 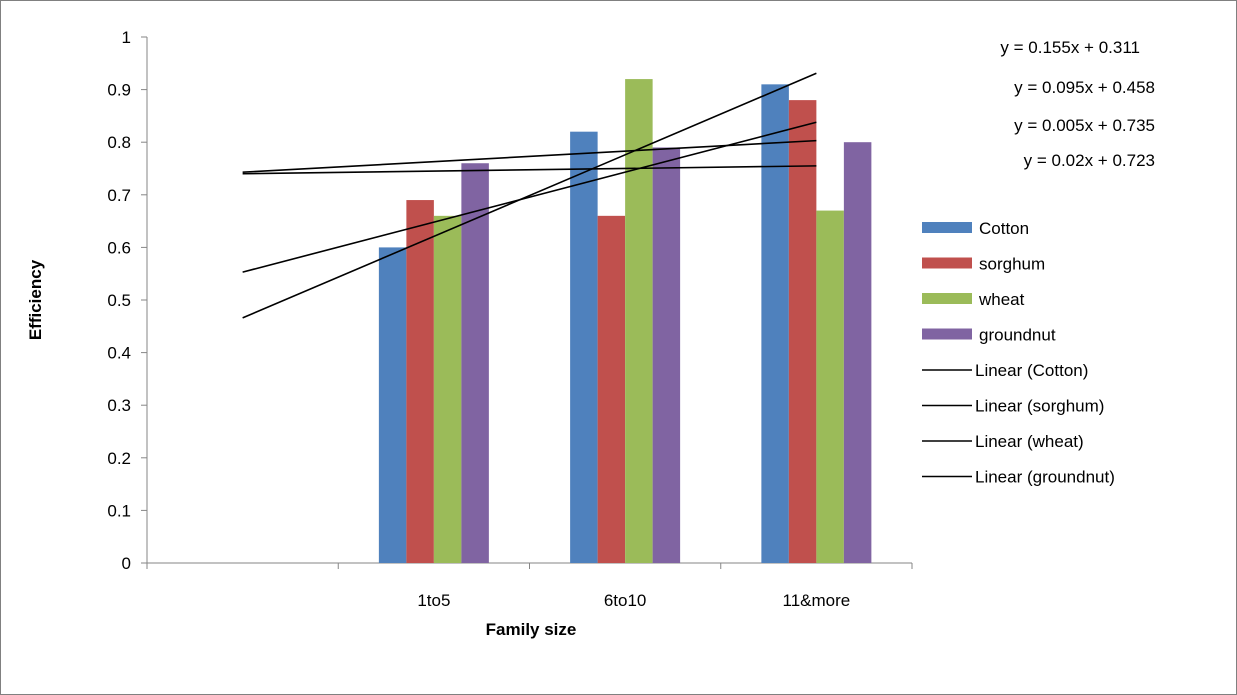 What do you see at coordinates (1012, 264) in the screenshot?
I see `legend-label: sorghum` at bounding box center [1012, 264].